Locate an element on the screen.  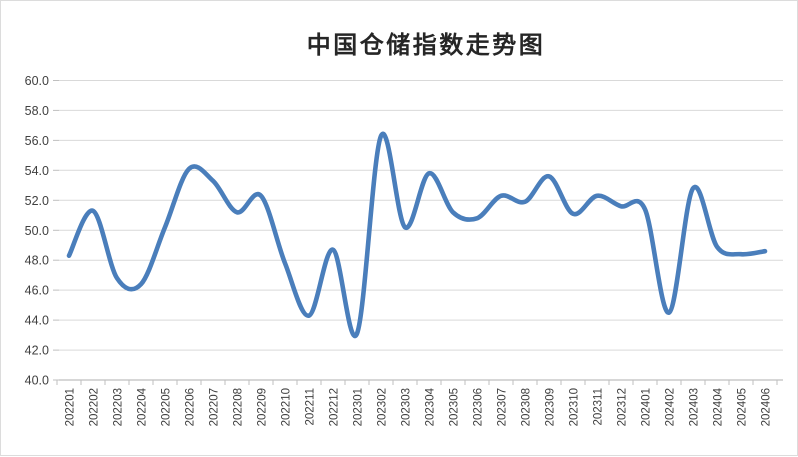
x-tick-label: 202405 is located at coordinates (743, 407).